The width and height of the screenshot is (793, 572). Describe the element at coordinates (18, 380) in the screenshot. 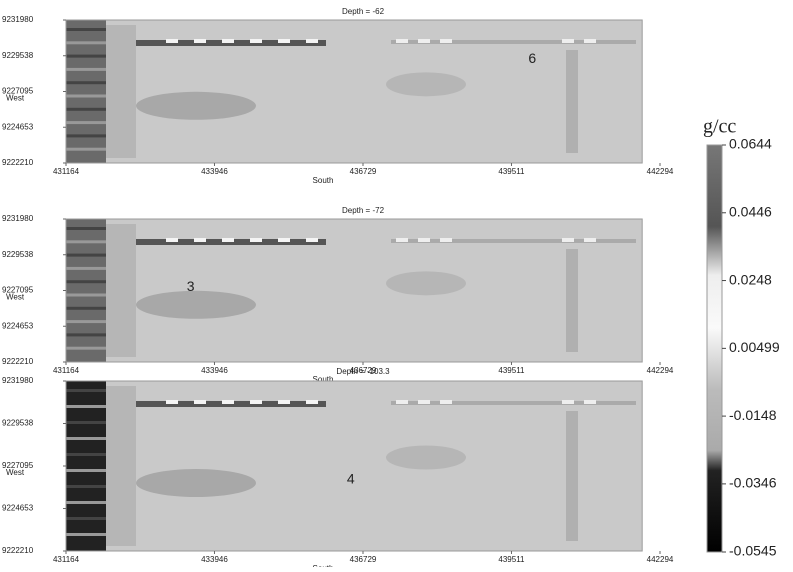

I see `y-tick-label: 9231980` at that location.